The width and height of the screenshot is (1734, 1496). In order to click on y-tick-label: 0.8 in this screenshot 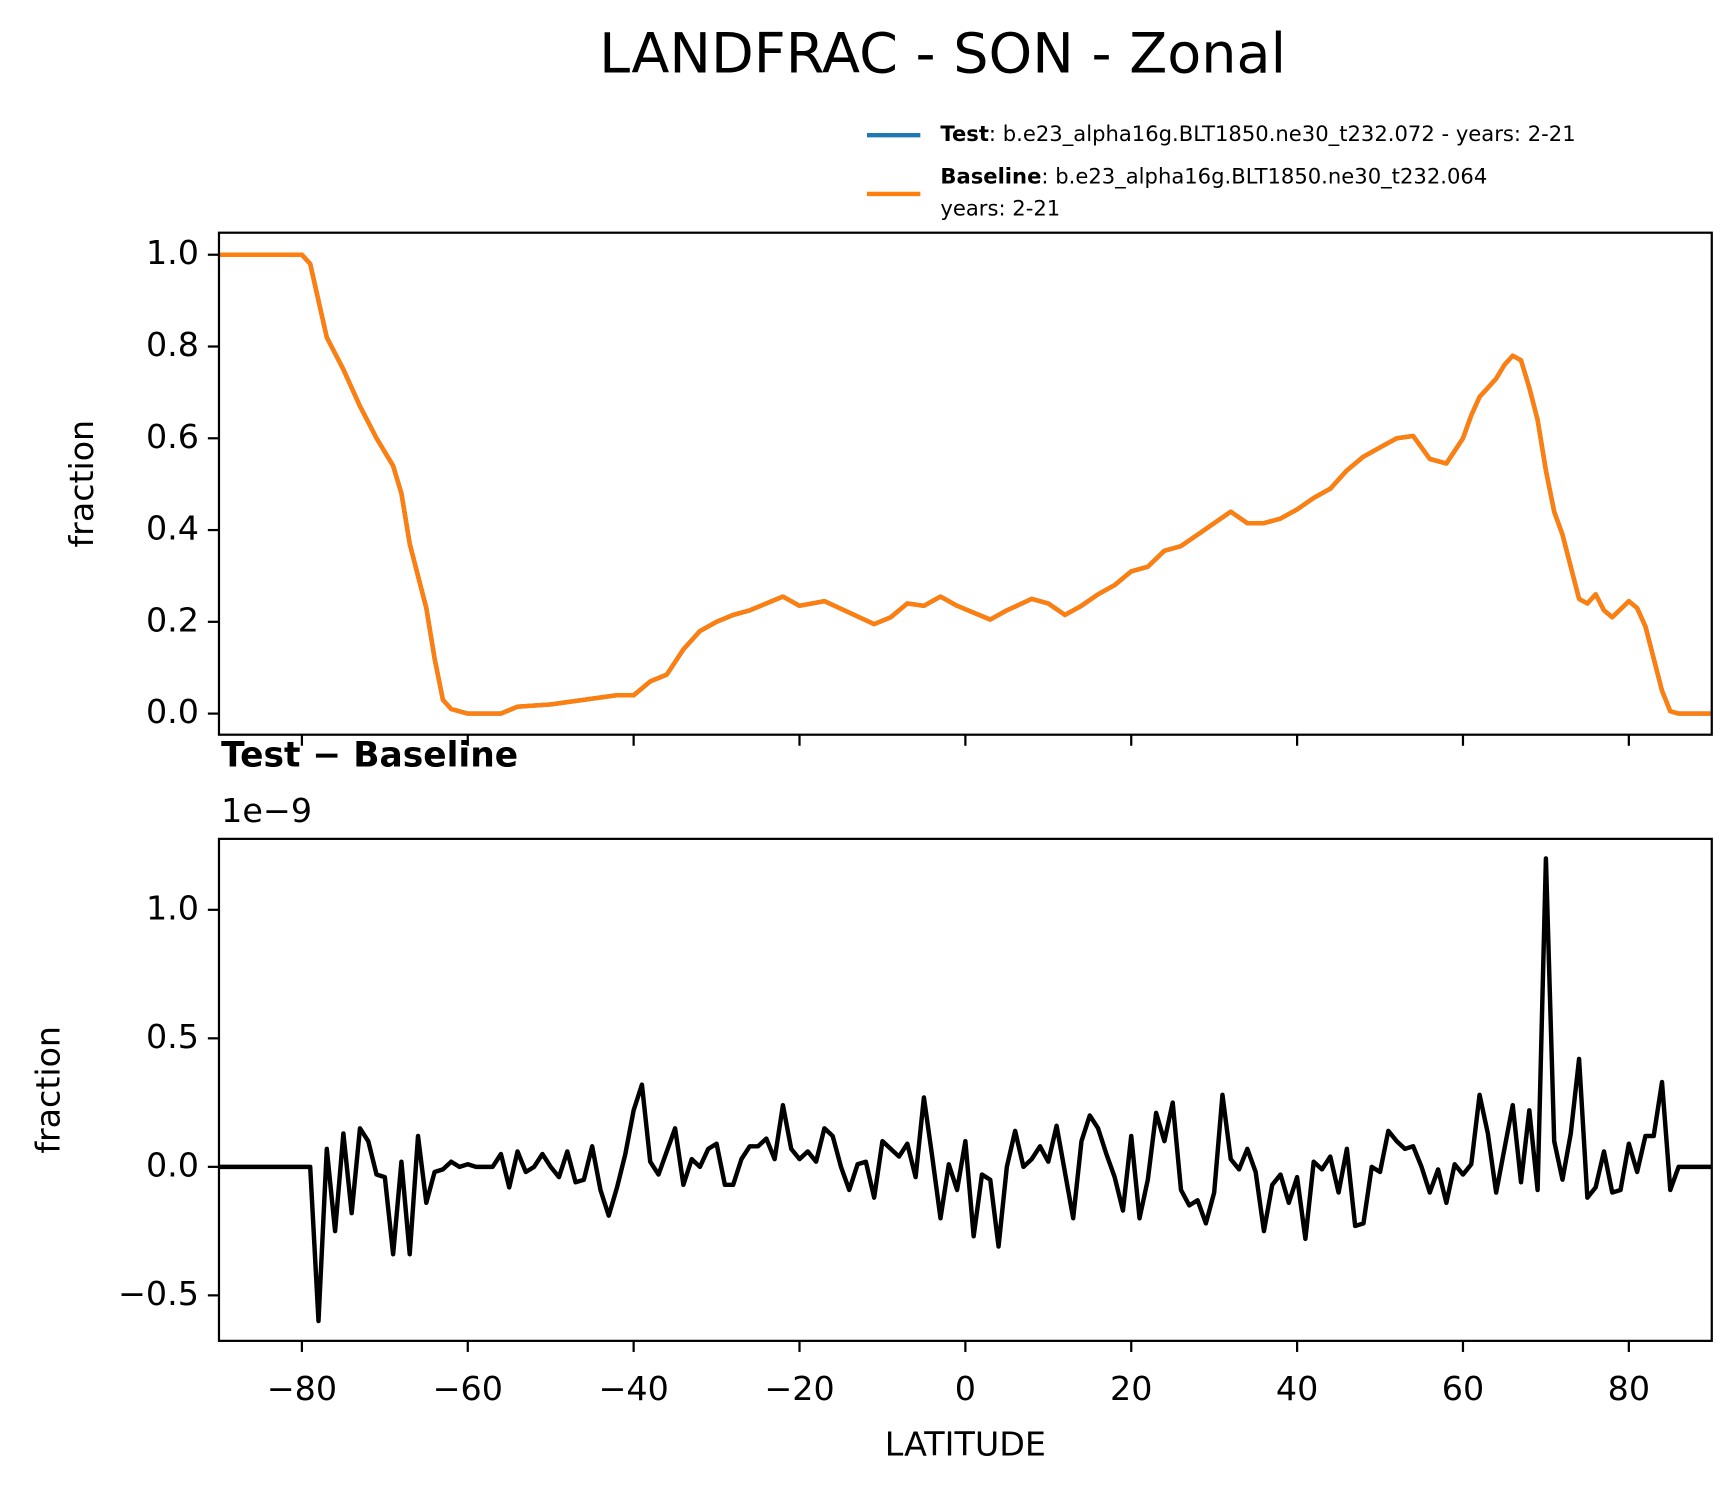, I will do `click(172, 344)`.